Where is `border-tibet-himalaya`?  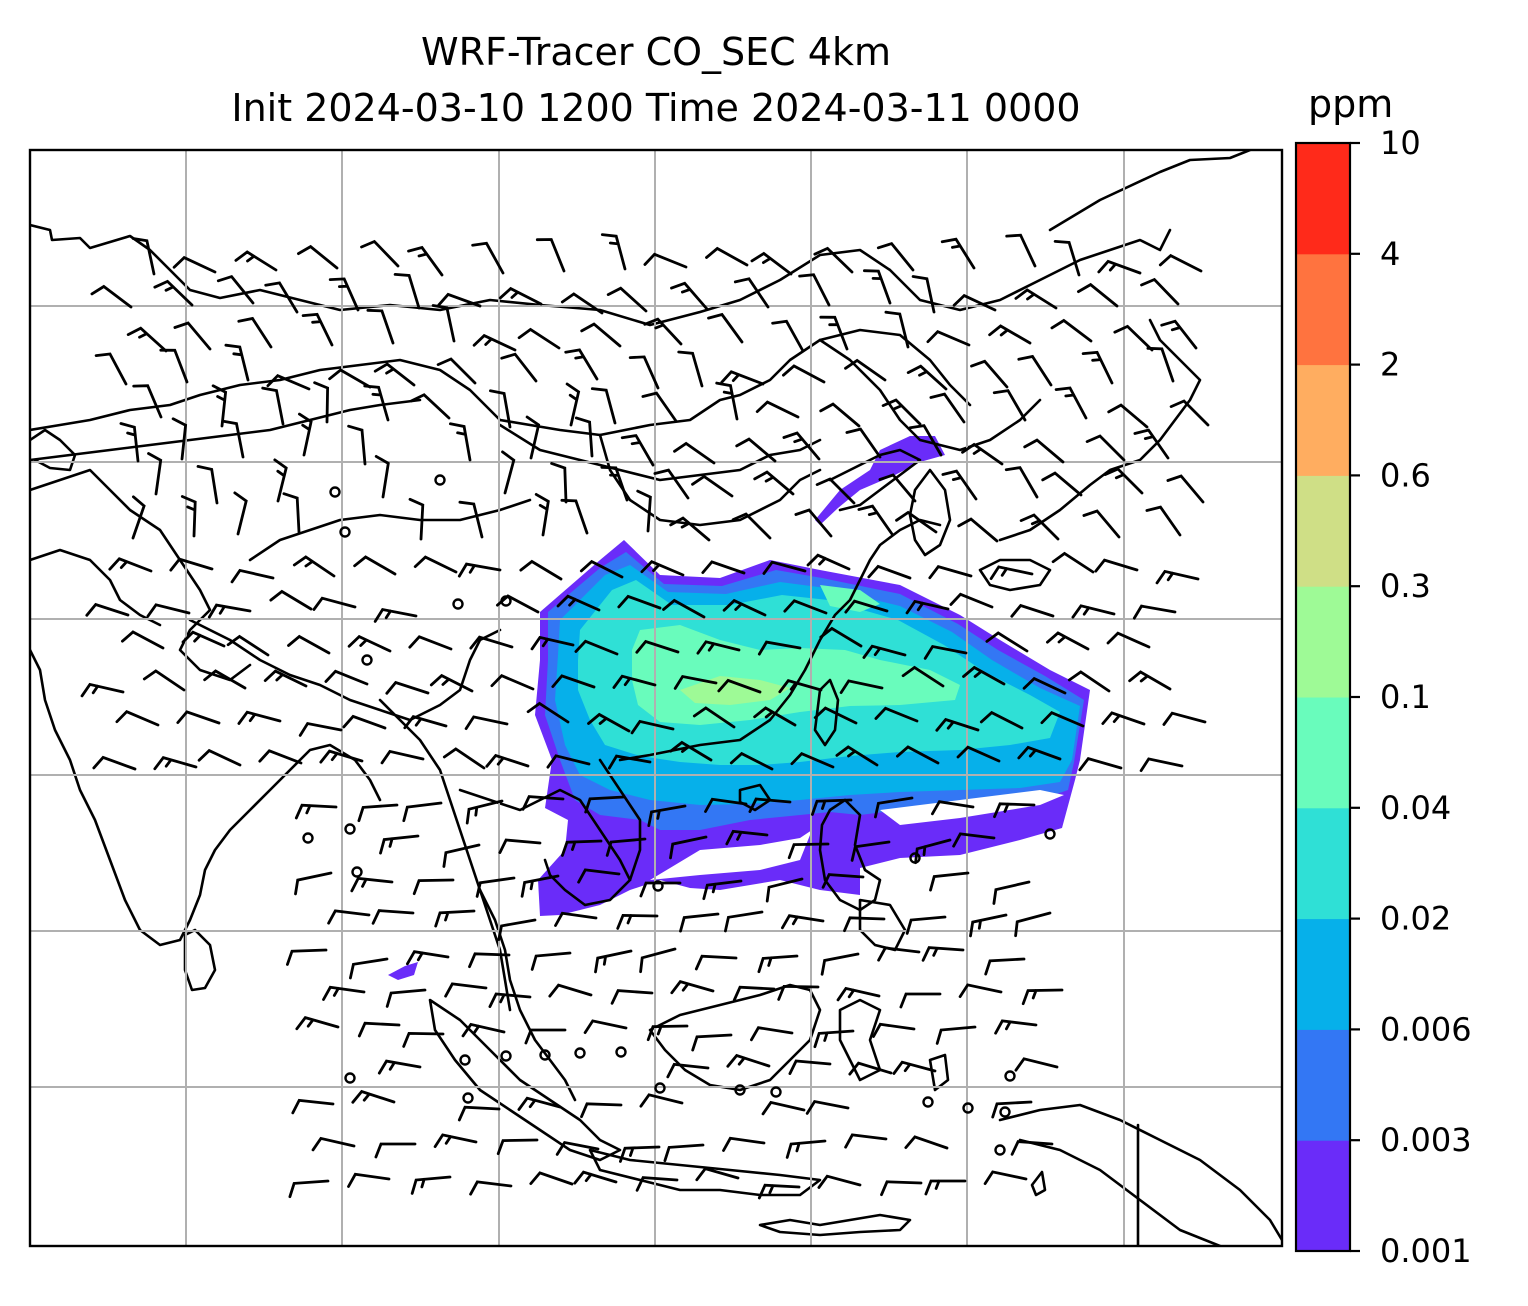
border-tibet-himalaya is located at coordinates (345, 670).